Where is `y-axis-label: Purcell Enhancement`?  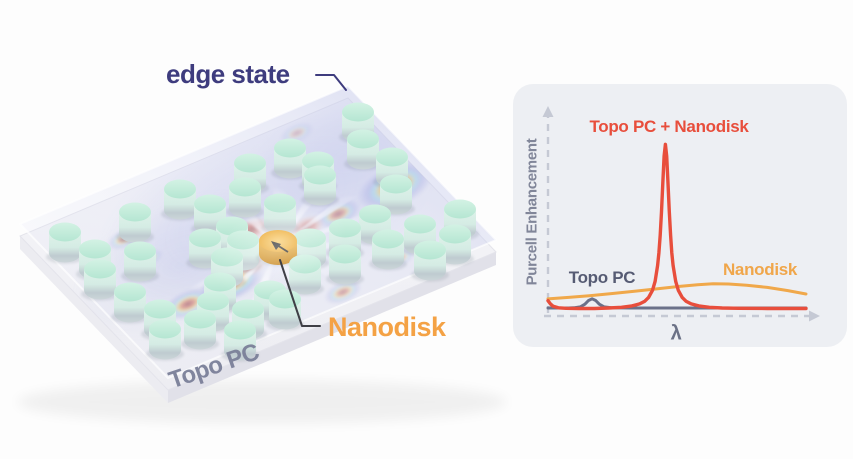
y-axis-label: Purcell Enhancement is located at coordinates (532, 212).